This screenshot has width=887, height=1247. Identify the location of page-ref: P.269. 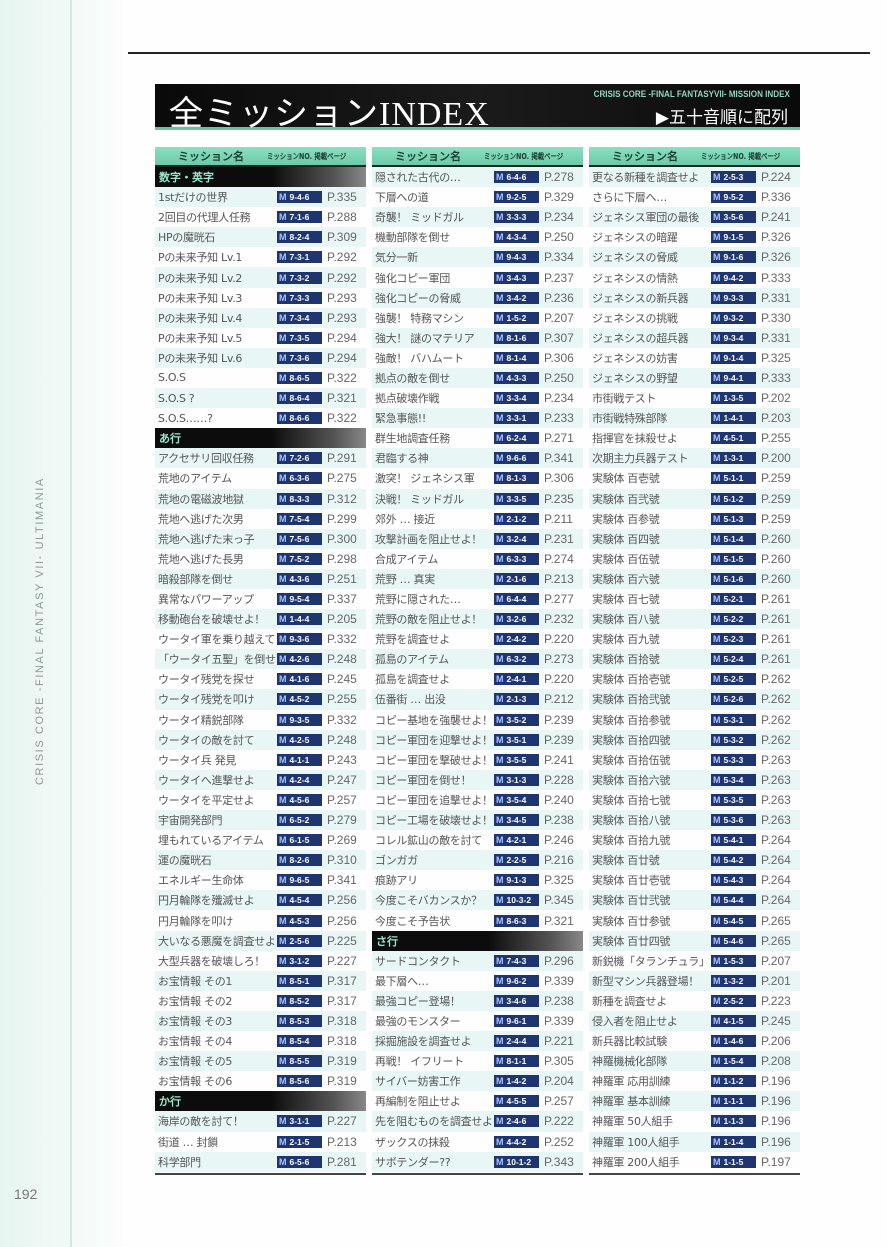
(342, 840).